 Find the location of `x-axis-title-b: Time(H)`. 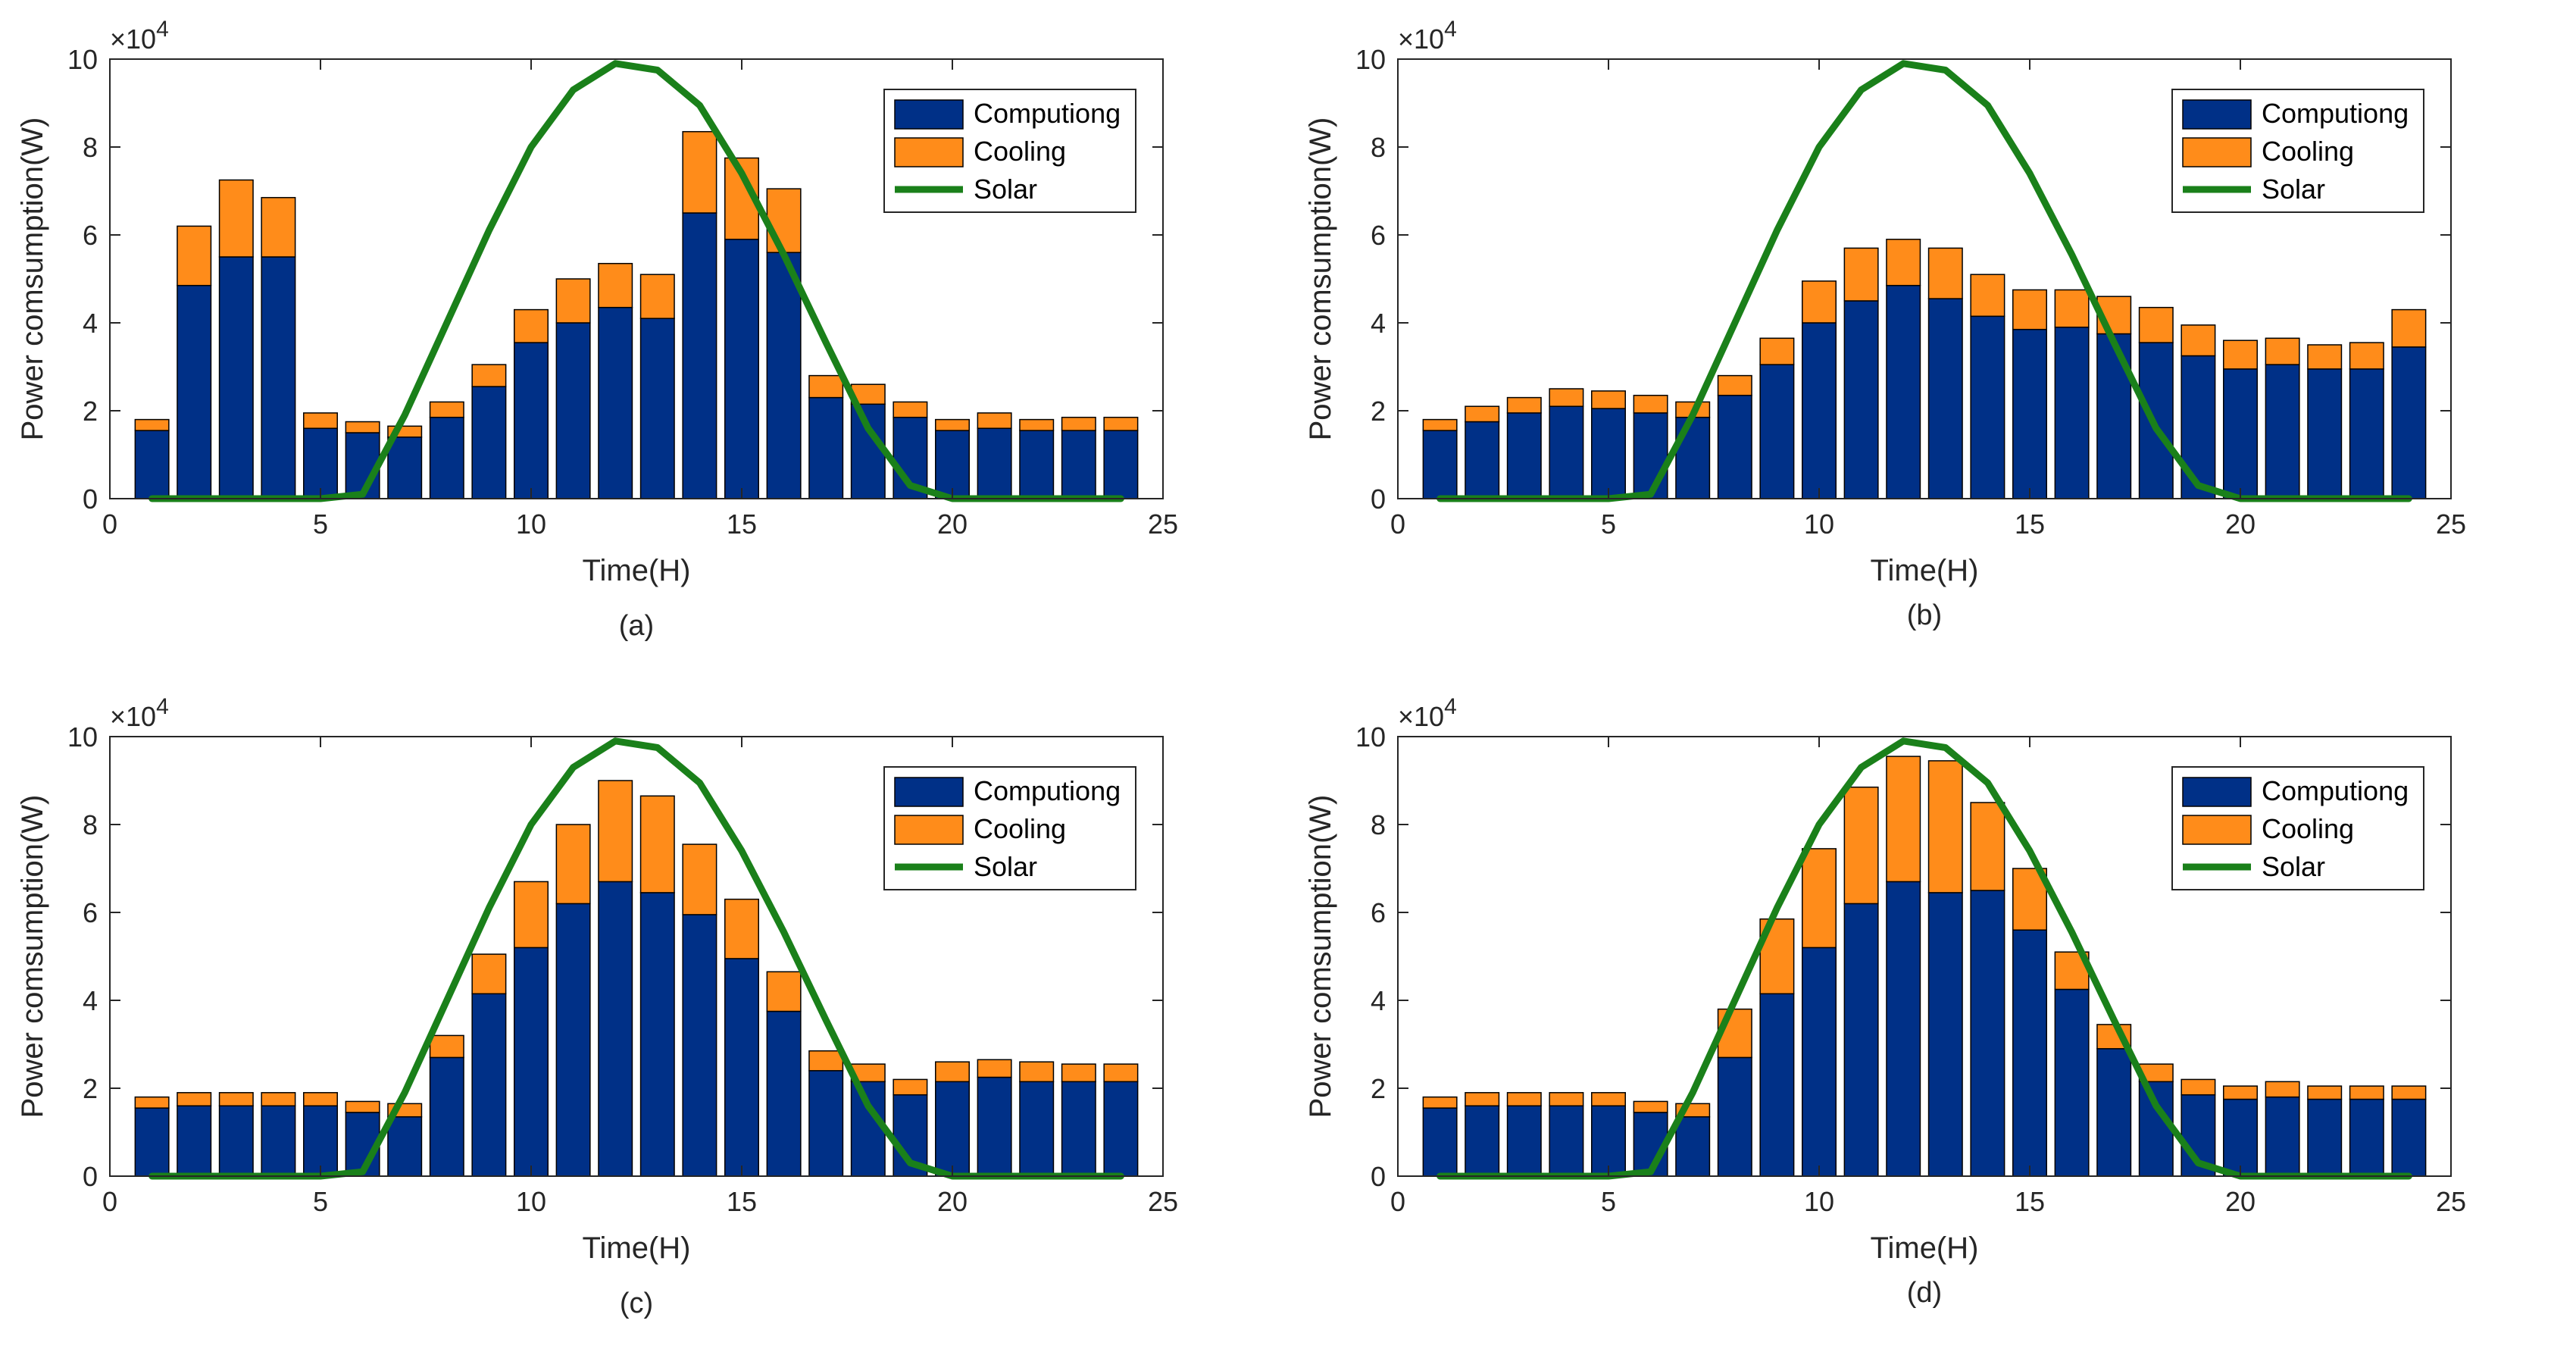

x-axis-title-b: Time(H) is located at coordinates (1925, 570).